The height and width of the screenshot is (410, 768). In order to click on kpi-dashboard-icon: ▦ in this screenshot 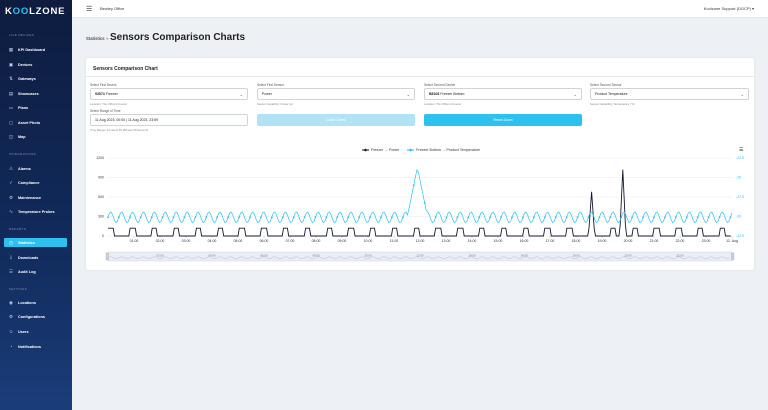, I will do `click(11, 49)`.